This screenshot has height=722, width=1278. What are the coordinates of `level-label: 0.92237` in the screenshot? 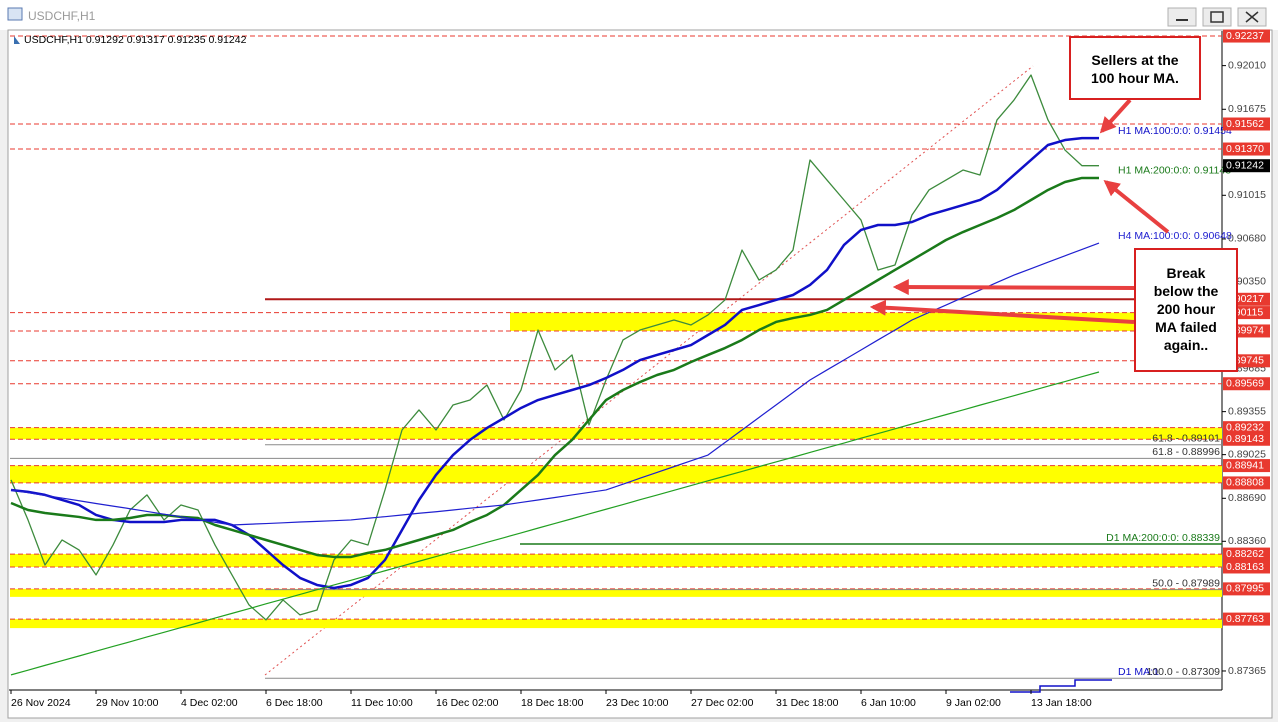 It's located at (1245, 36).